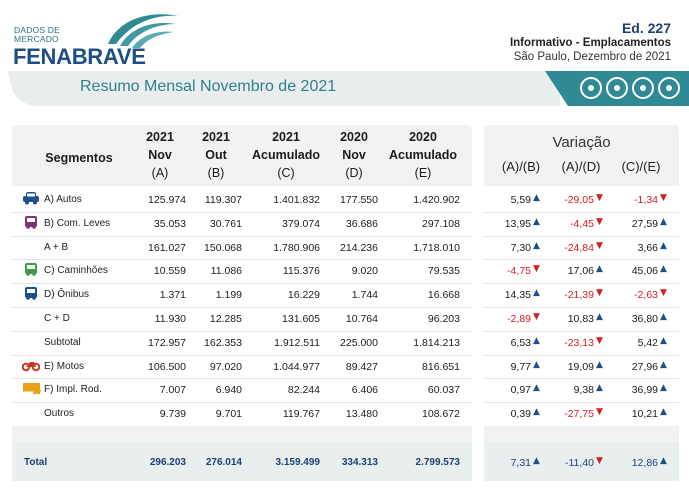 Image resolution: width=689 pixels, height=488 pixels. What do you see at coordinates (223, 200) in the screenshot?
I see `table-cell: 119.307` at bounding box center [223, 200].